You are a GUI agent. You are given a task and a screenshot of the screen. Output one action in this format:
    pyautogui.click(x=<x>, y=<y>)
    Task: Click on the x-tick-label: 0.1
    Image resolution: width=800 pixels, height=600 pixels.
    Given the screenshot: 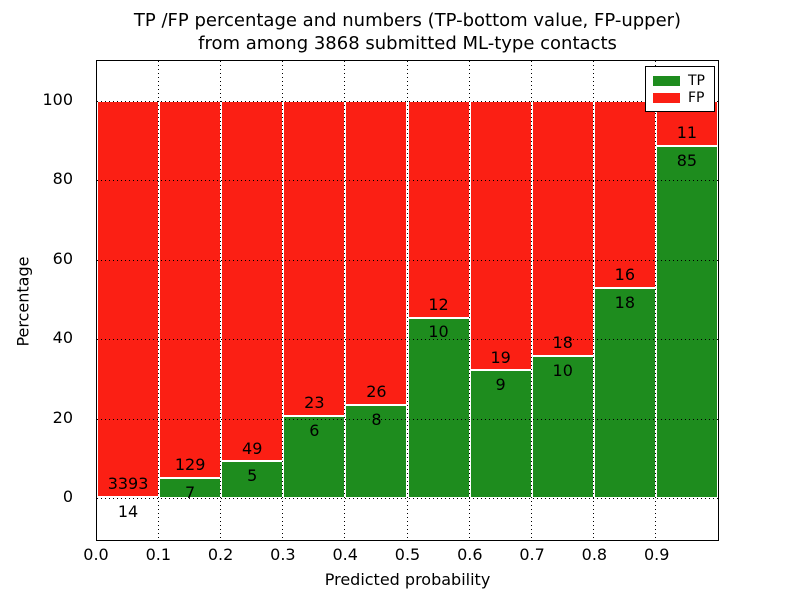 What is the action you would take?
    pyautogui.click(x=158, y=554)
    